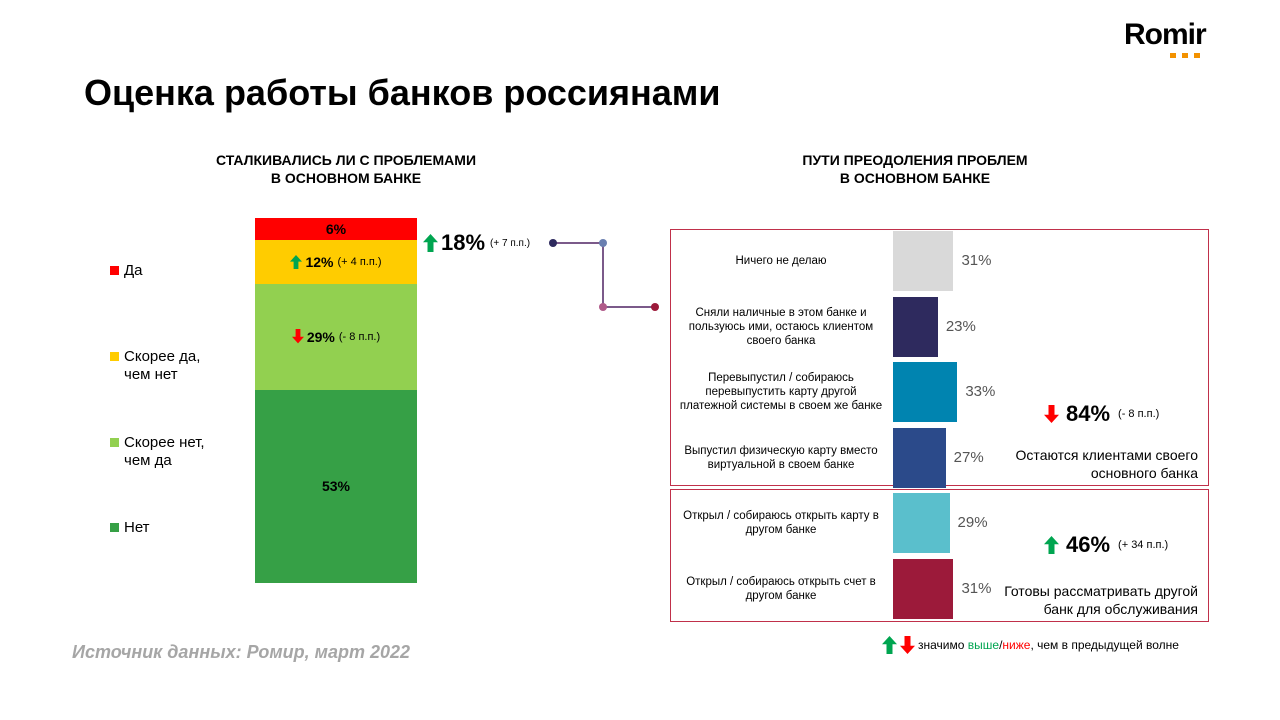  I want to click on footnote-text: , чем в предыдущей волне, so click(1104, 645).